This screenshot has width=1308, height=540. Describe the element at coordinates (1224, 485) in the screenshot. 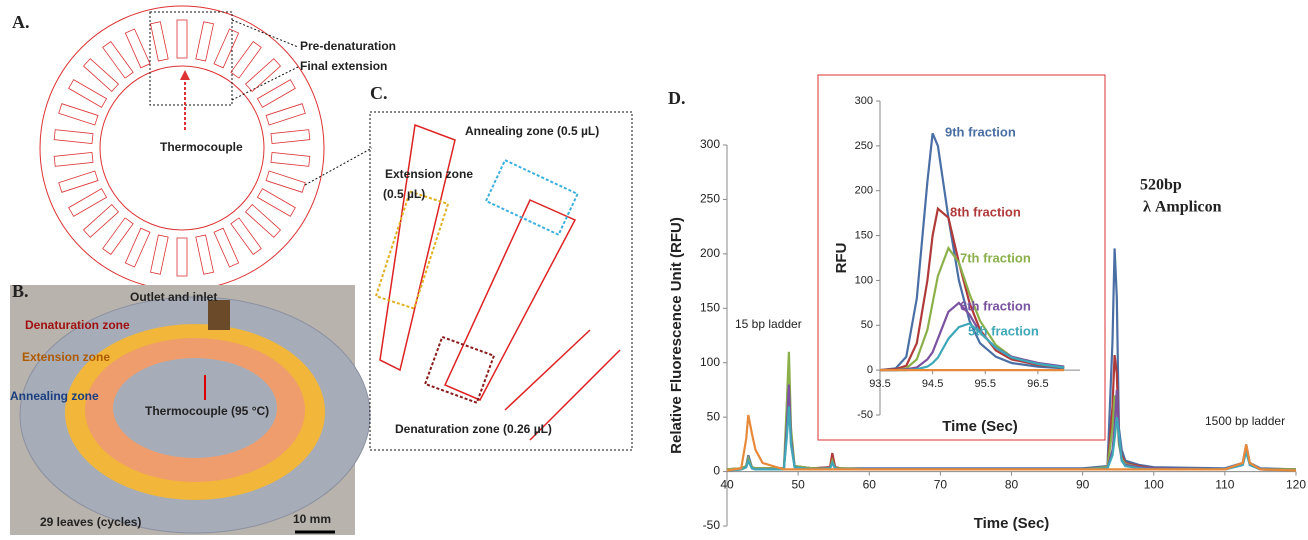

I see `x-tick-label: 110` at that location.